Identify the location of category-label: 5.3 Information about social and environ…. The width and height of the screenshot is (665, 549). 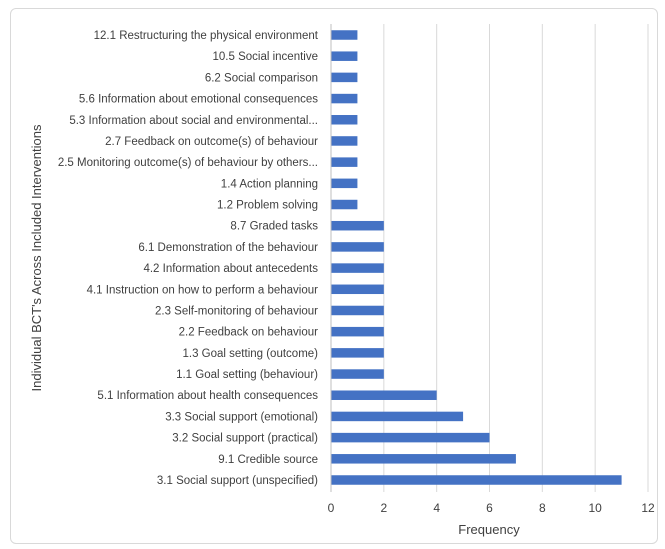
(193, 121).